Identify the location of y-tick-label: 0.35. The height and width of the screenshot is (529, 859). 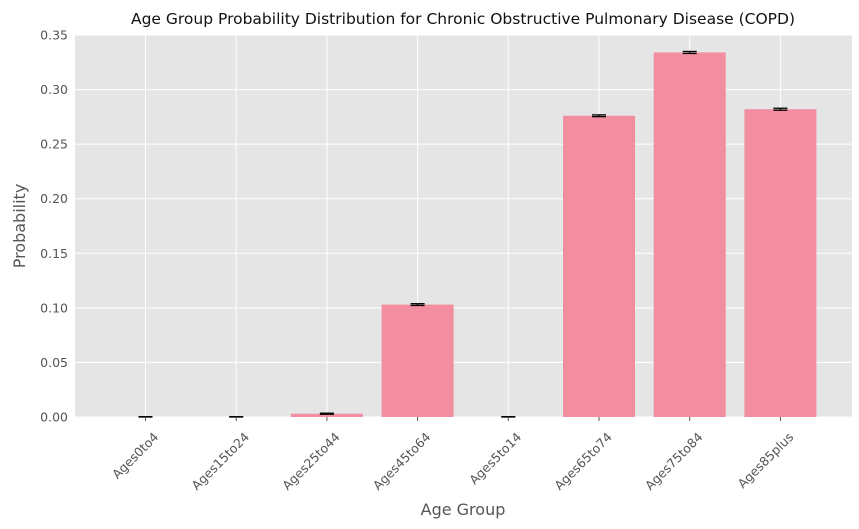
(54, 35).